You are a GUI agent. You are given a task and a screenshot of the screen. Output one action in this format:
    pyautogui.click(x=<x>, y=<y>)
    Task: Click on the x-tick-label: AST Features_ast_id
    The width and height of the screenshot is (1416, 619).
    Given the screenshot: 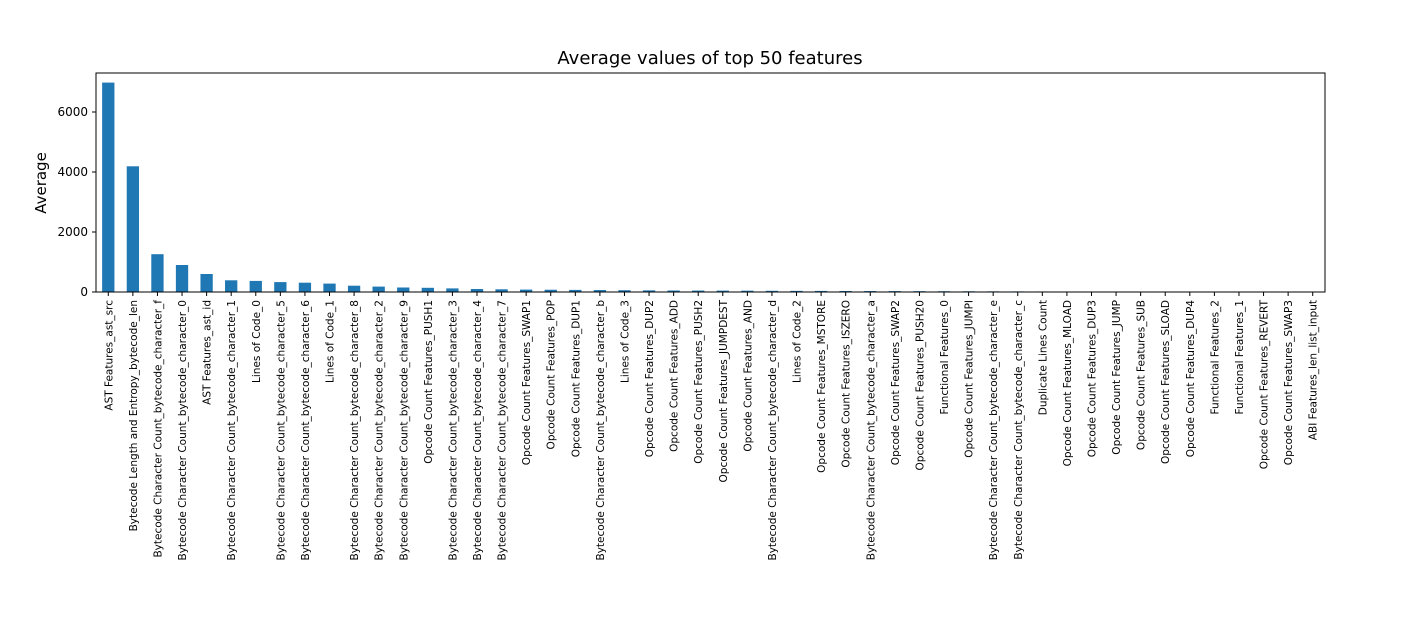 What is the action you would take?
    pyautogui.click(x=208, y=352)
    